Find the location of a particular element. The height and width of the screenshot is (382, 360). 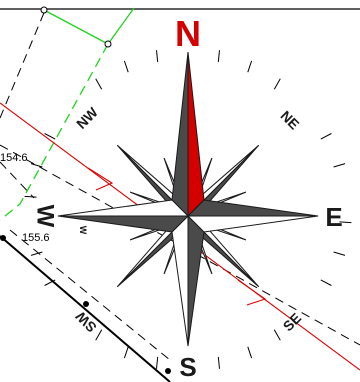

red-arrow-lower is located at coordinates (252, 292).